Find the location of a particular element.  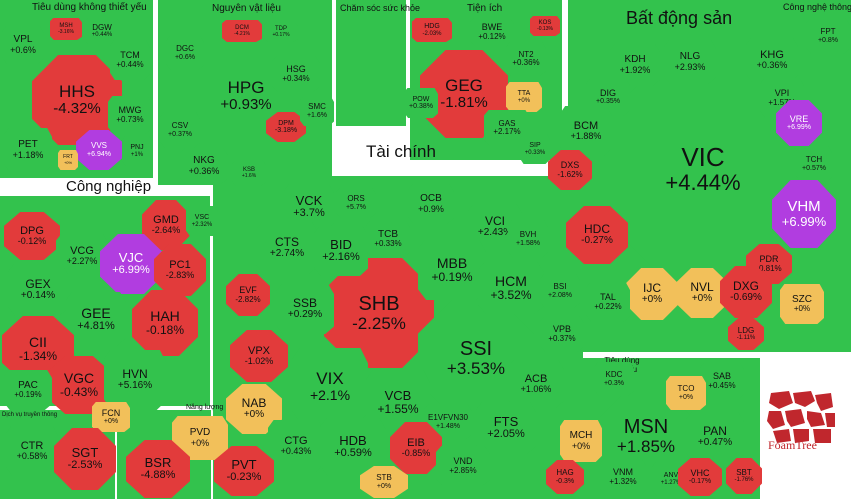

stock-tile-ctr: CTR +0.58% is located at coordinates (32, 451).